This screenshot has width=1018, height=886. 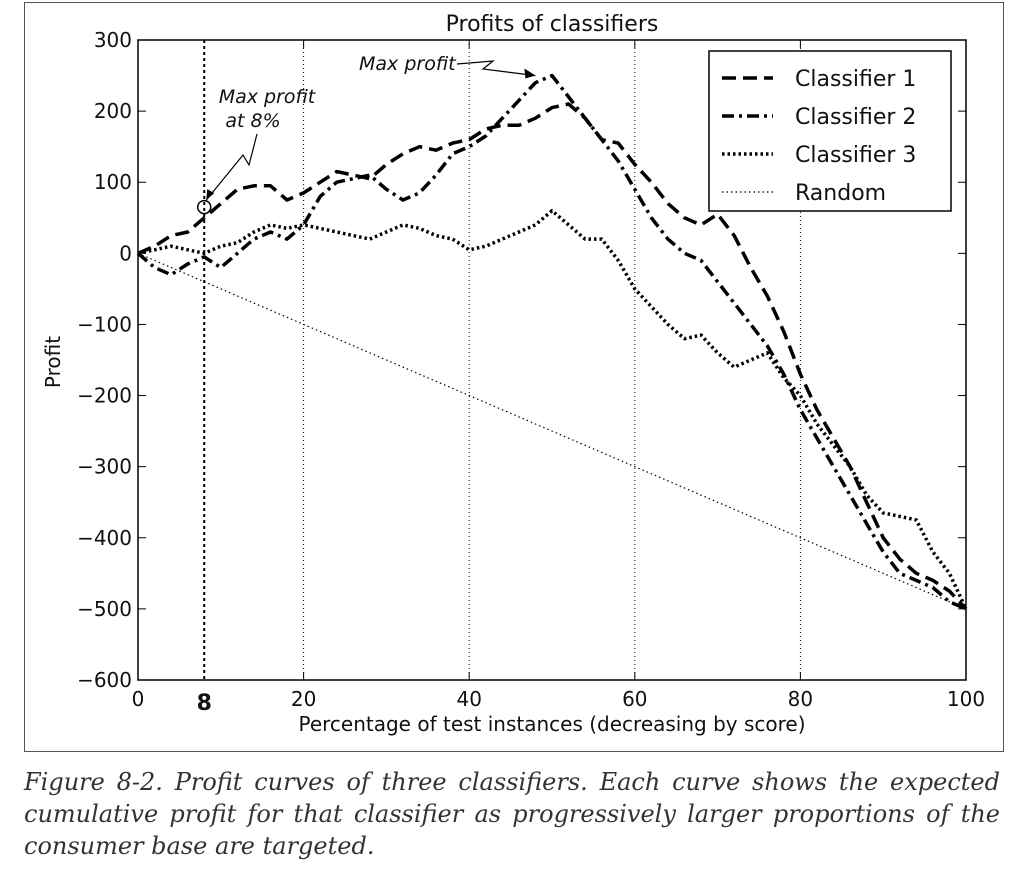 I want to click on y-tick-label: −400, so click(x=104, y=538).